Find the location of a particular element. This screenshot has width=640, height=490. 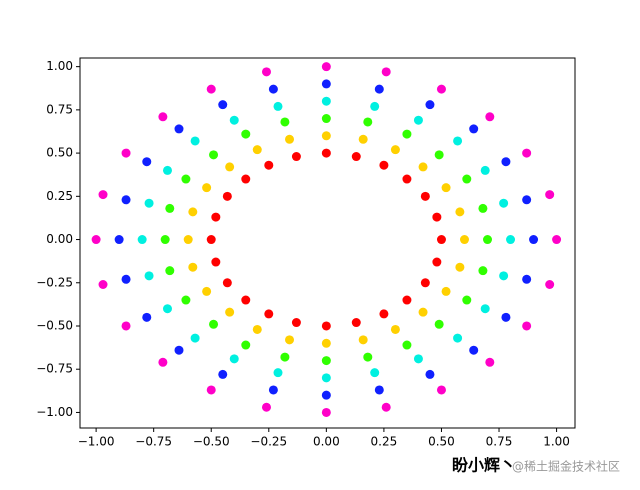

y-tick-label: −0.25 is located at coordinates (54, 282).